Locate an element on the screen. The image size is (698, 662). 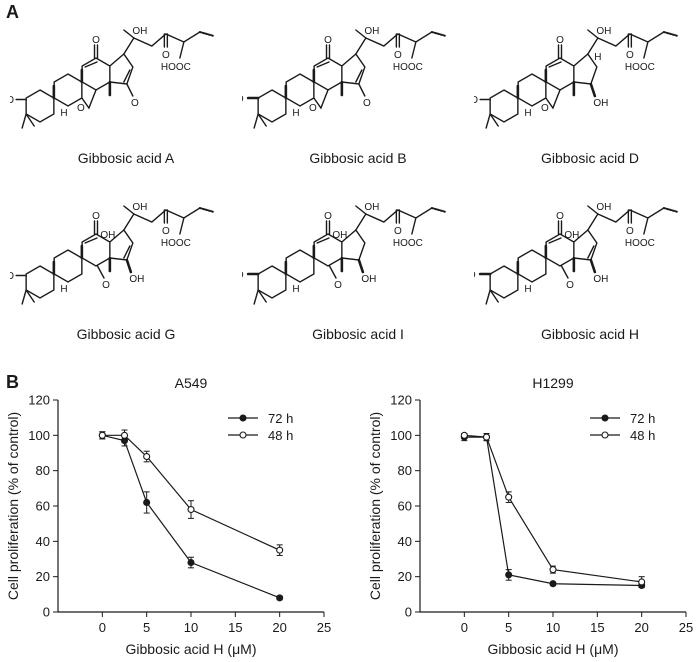
structure-4: OH HOOC O O H O O OH OH is located at coordinates (124, 258).